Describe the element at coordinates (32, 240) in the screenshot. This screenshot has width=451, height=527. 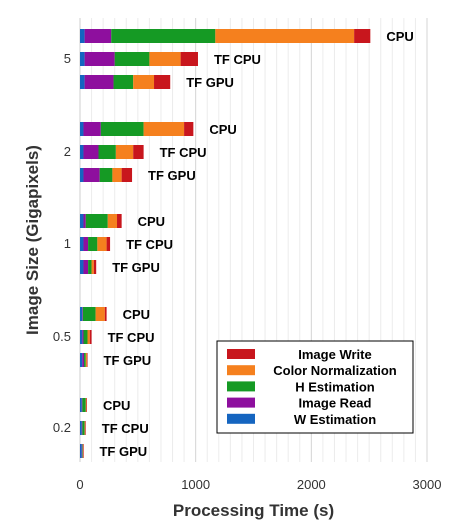
I see `y-axis-title: Image Size (Gigapixels)` at that location.